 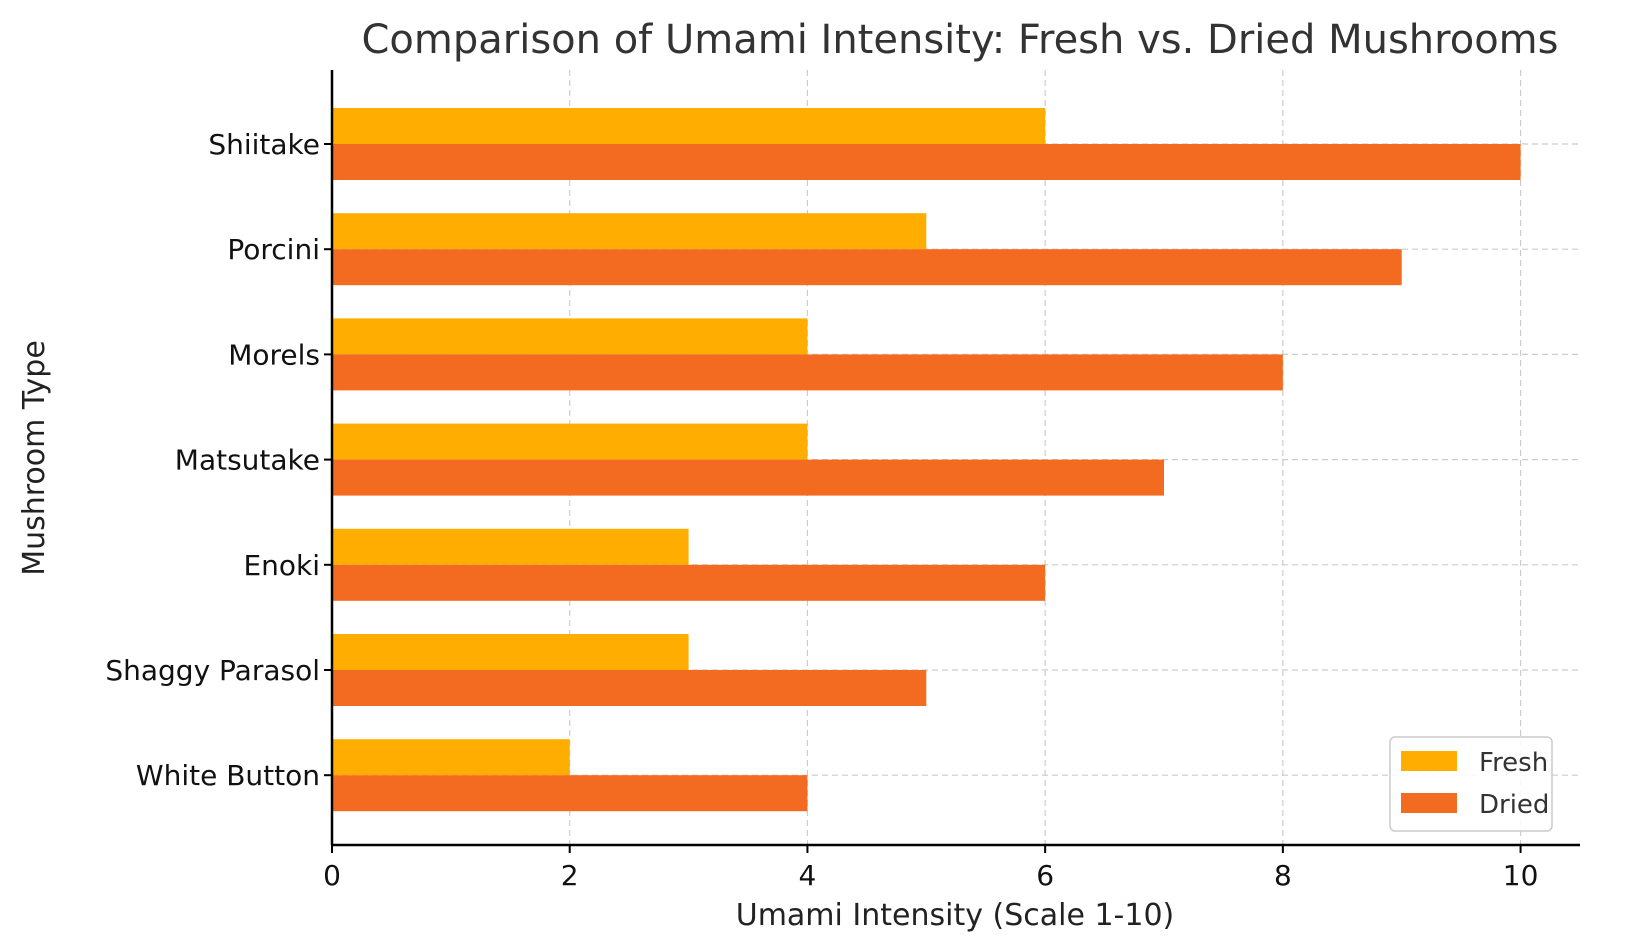 What do you see at coordinates (247, 460) in the screenshot?
I see `y-tick-label: Matsutake` at bounding box center [247, 460].